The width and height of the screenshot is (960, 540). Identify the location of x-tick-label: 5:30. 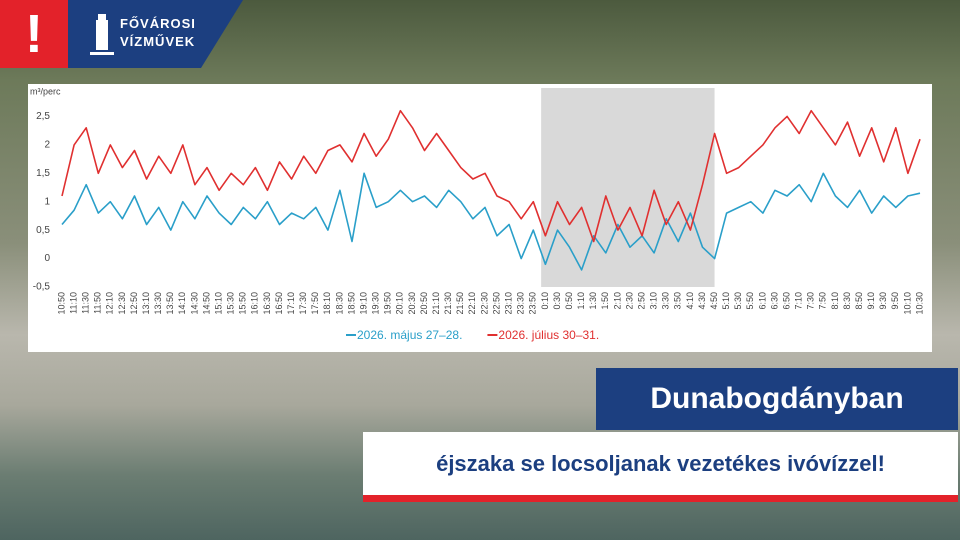
(738, 301).